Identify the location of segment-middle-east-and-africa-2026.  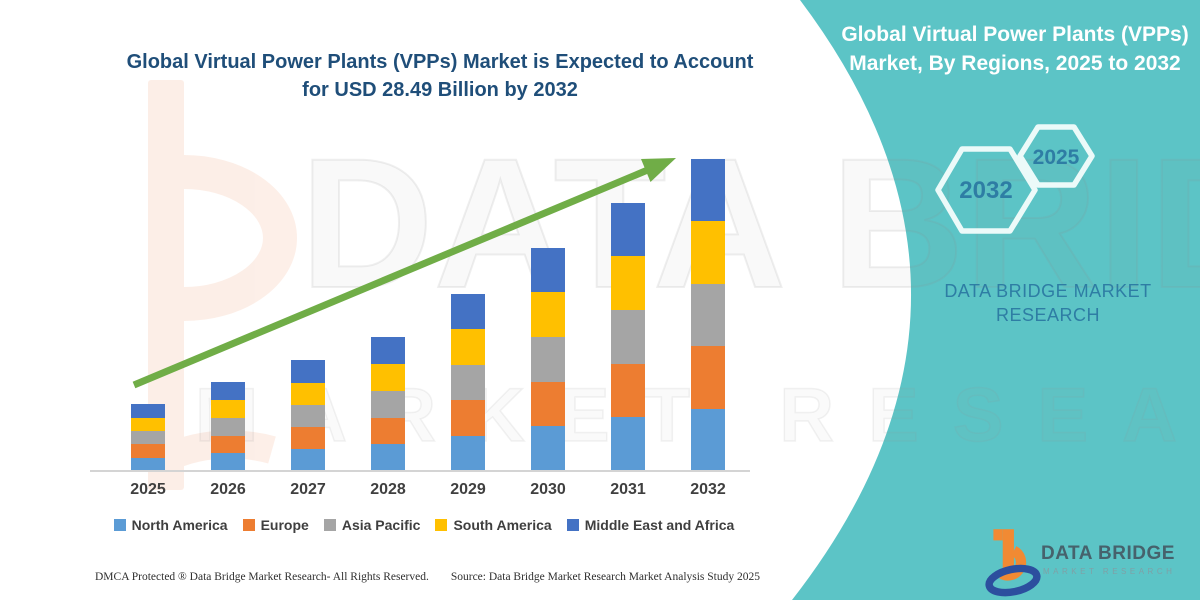
(228, 391).